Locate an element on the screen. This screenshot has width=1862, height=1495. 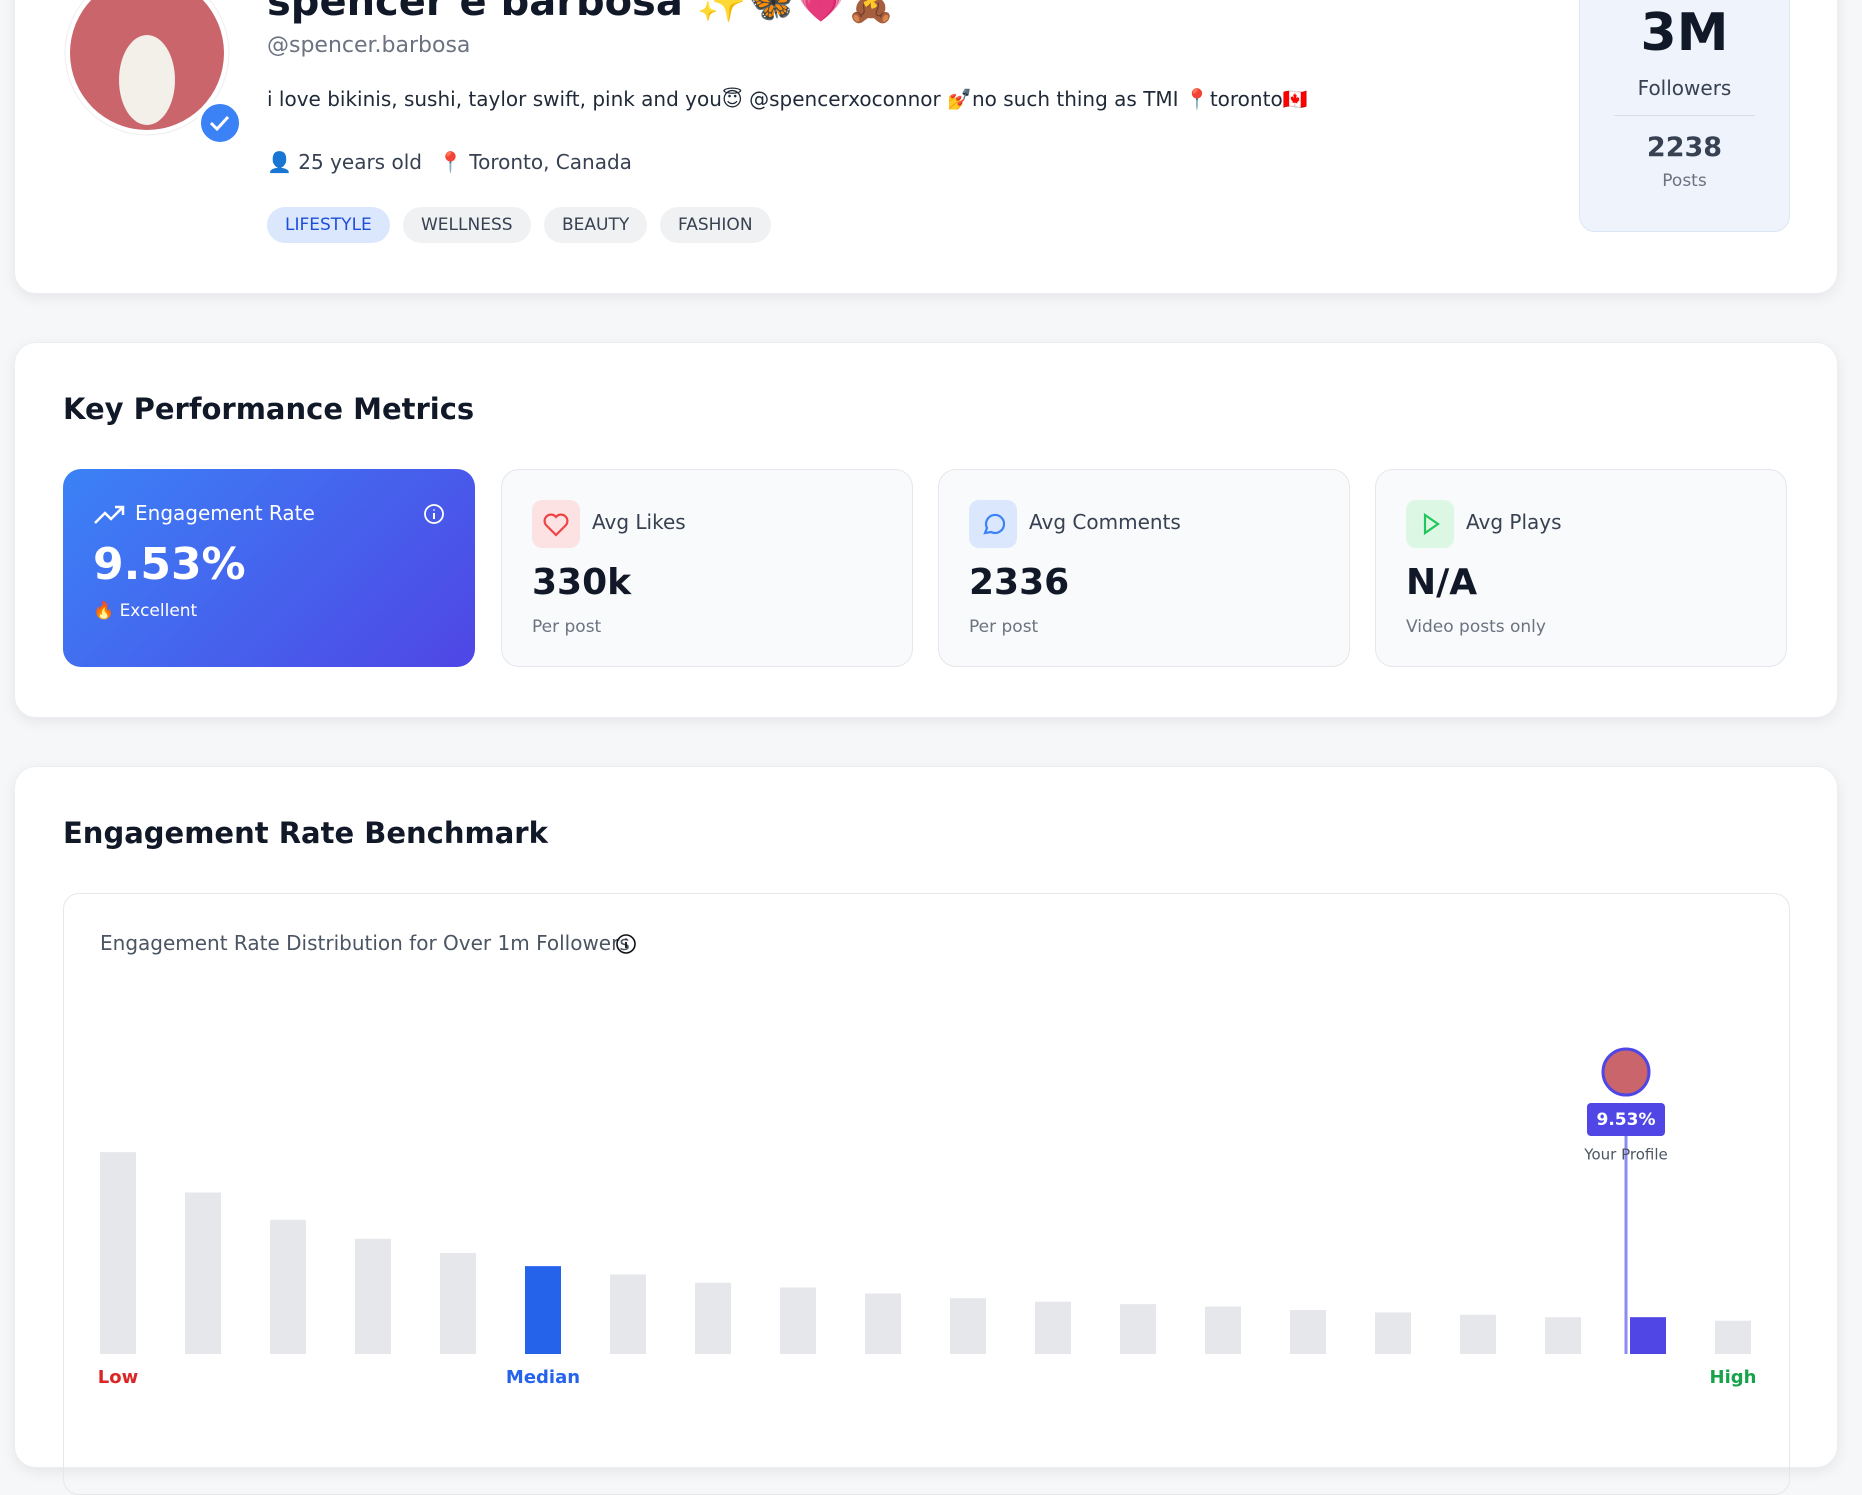
metric-value: 330k is located at coordinates (582, 582).